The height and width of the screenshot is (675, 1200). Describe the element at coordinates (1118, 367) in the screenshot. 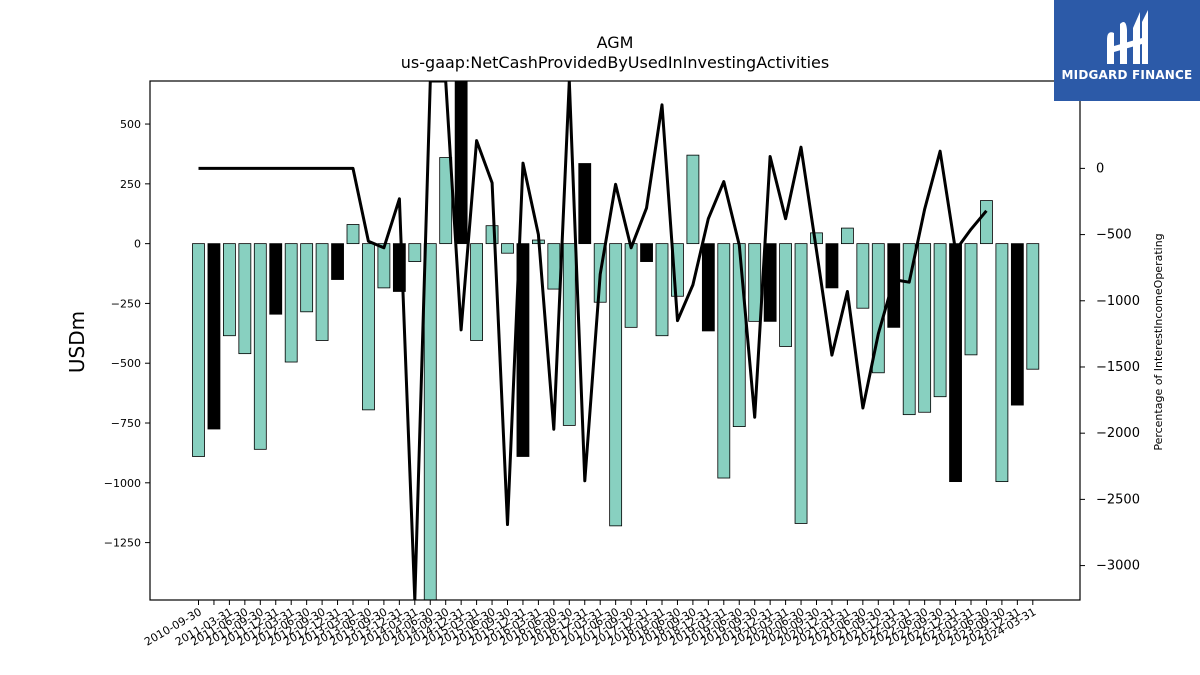

I see `y2-tick-label: −1500` at that location.